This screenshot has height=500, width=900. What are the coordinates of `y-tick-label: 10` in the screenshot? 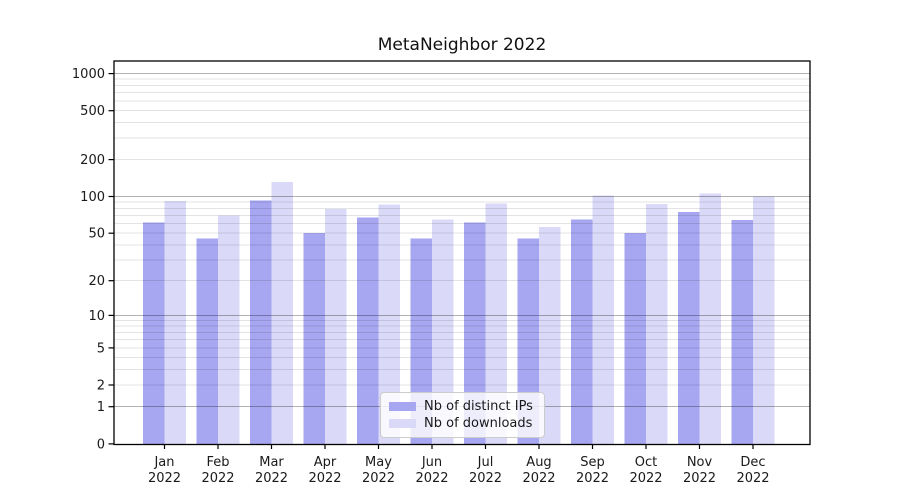 It's located at (96, 316).